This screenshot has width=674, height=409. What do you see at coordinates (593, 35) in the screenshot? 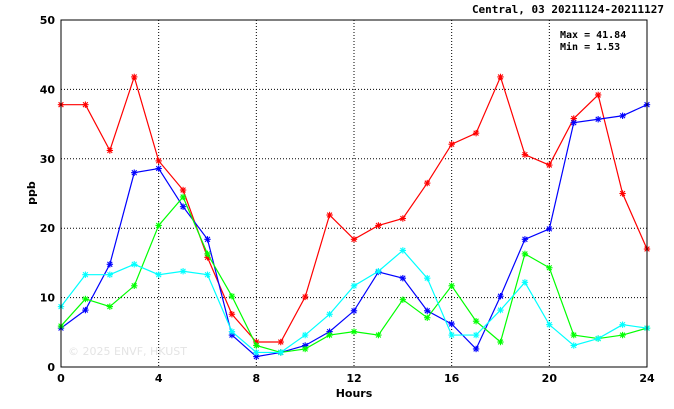
I see `stat-max: Max = 41.84` at bounding box center [593, 35].